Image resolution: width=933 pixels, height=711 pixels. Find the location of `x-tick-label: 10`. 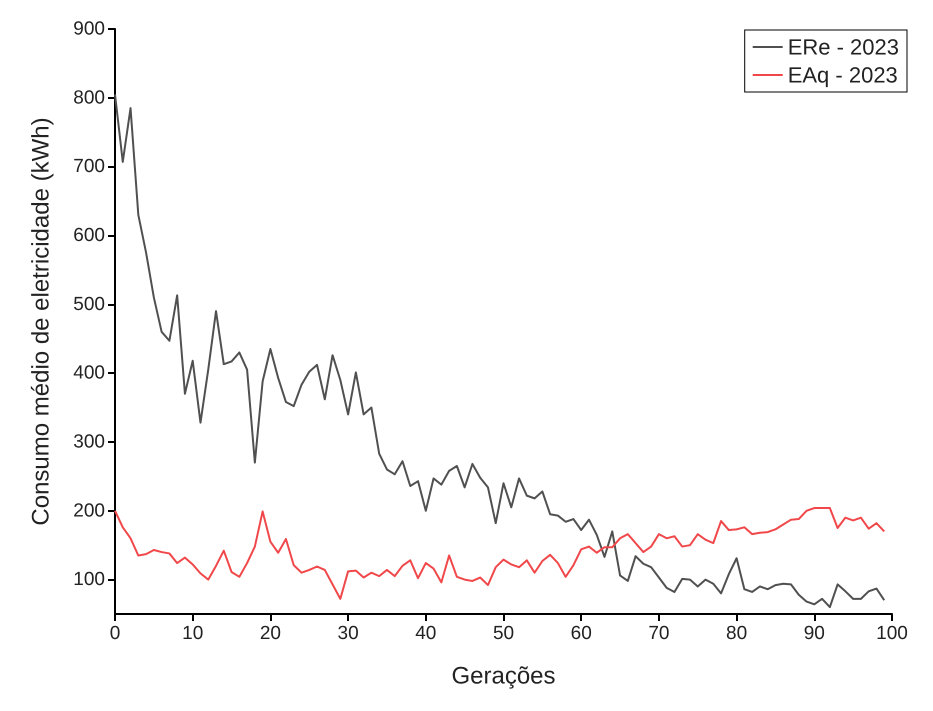

x-tick-label: 10 is located at coordinates (193, 633).